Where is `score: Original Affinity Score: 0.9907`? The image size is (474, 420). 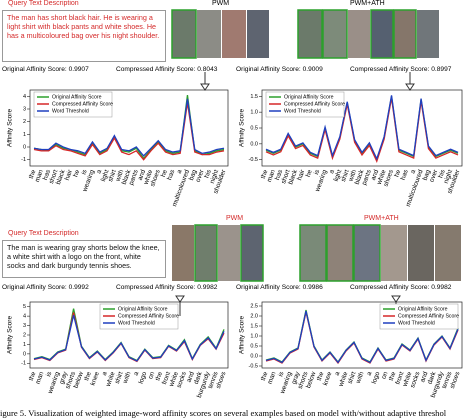 score: Original Affinity Score: 0.9907 is located at coordinates (45, 69).